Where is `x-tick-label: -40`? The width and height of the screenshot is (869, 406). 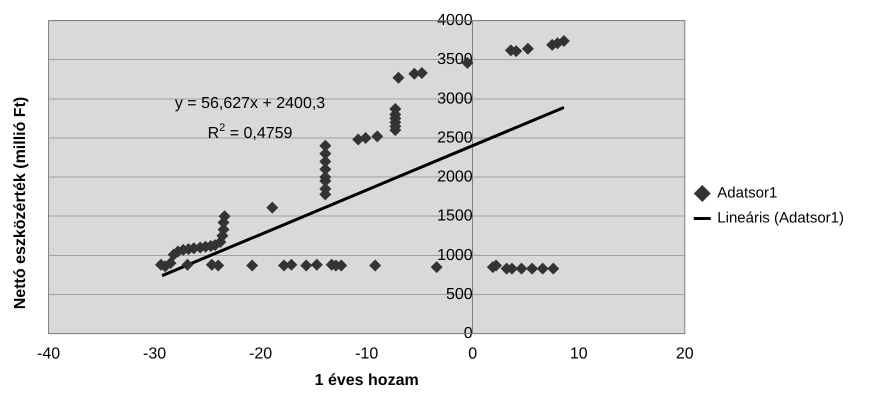 x-tick-label: -40 is located at coordinates (48, 354).